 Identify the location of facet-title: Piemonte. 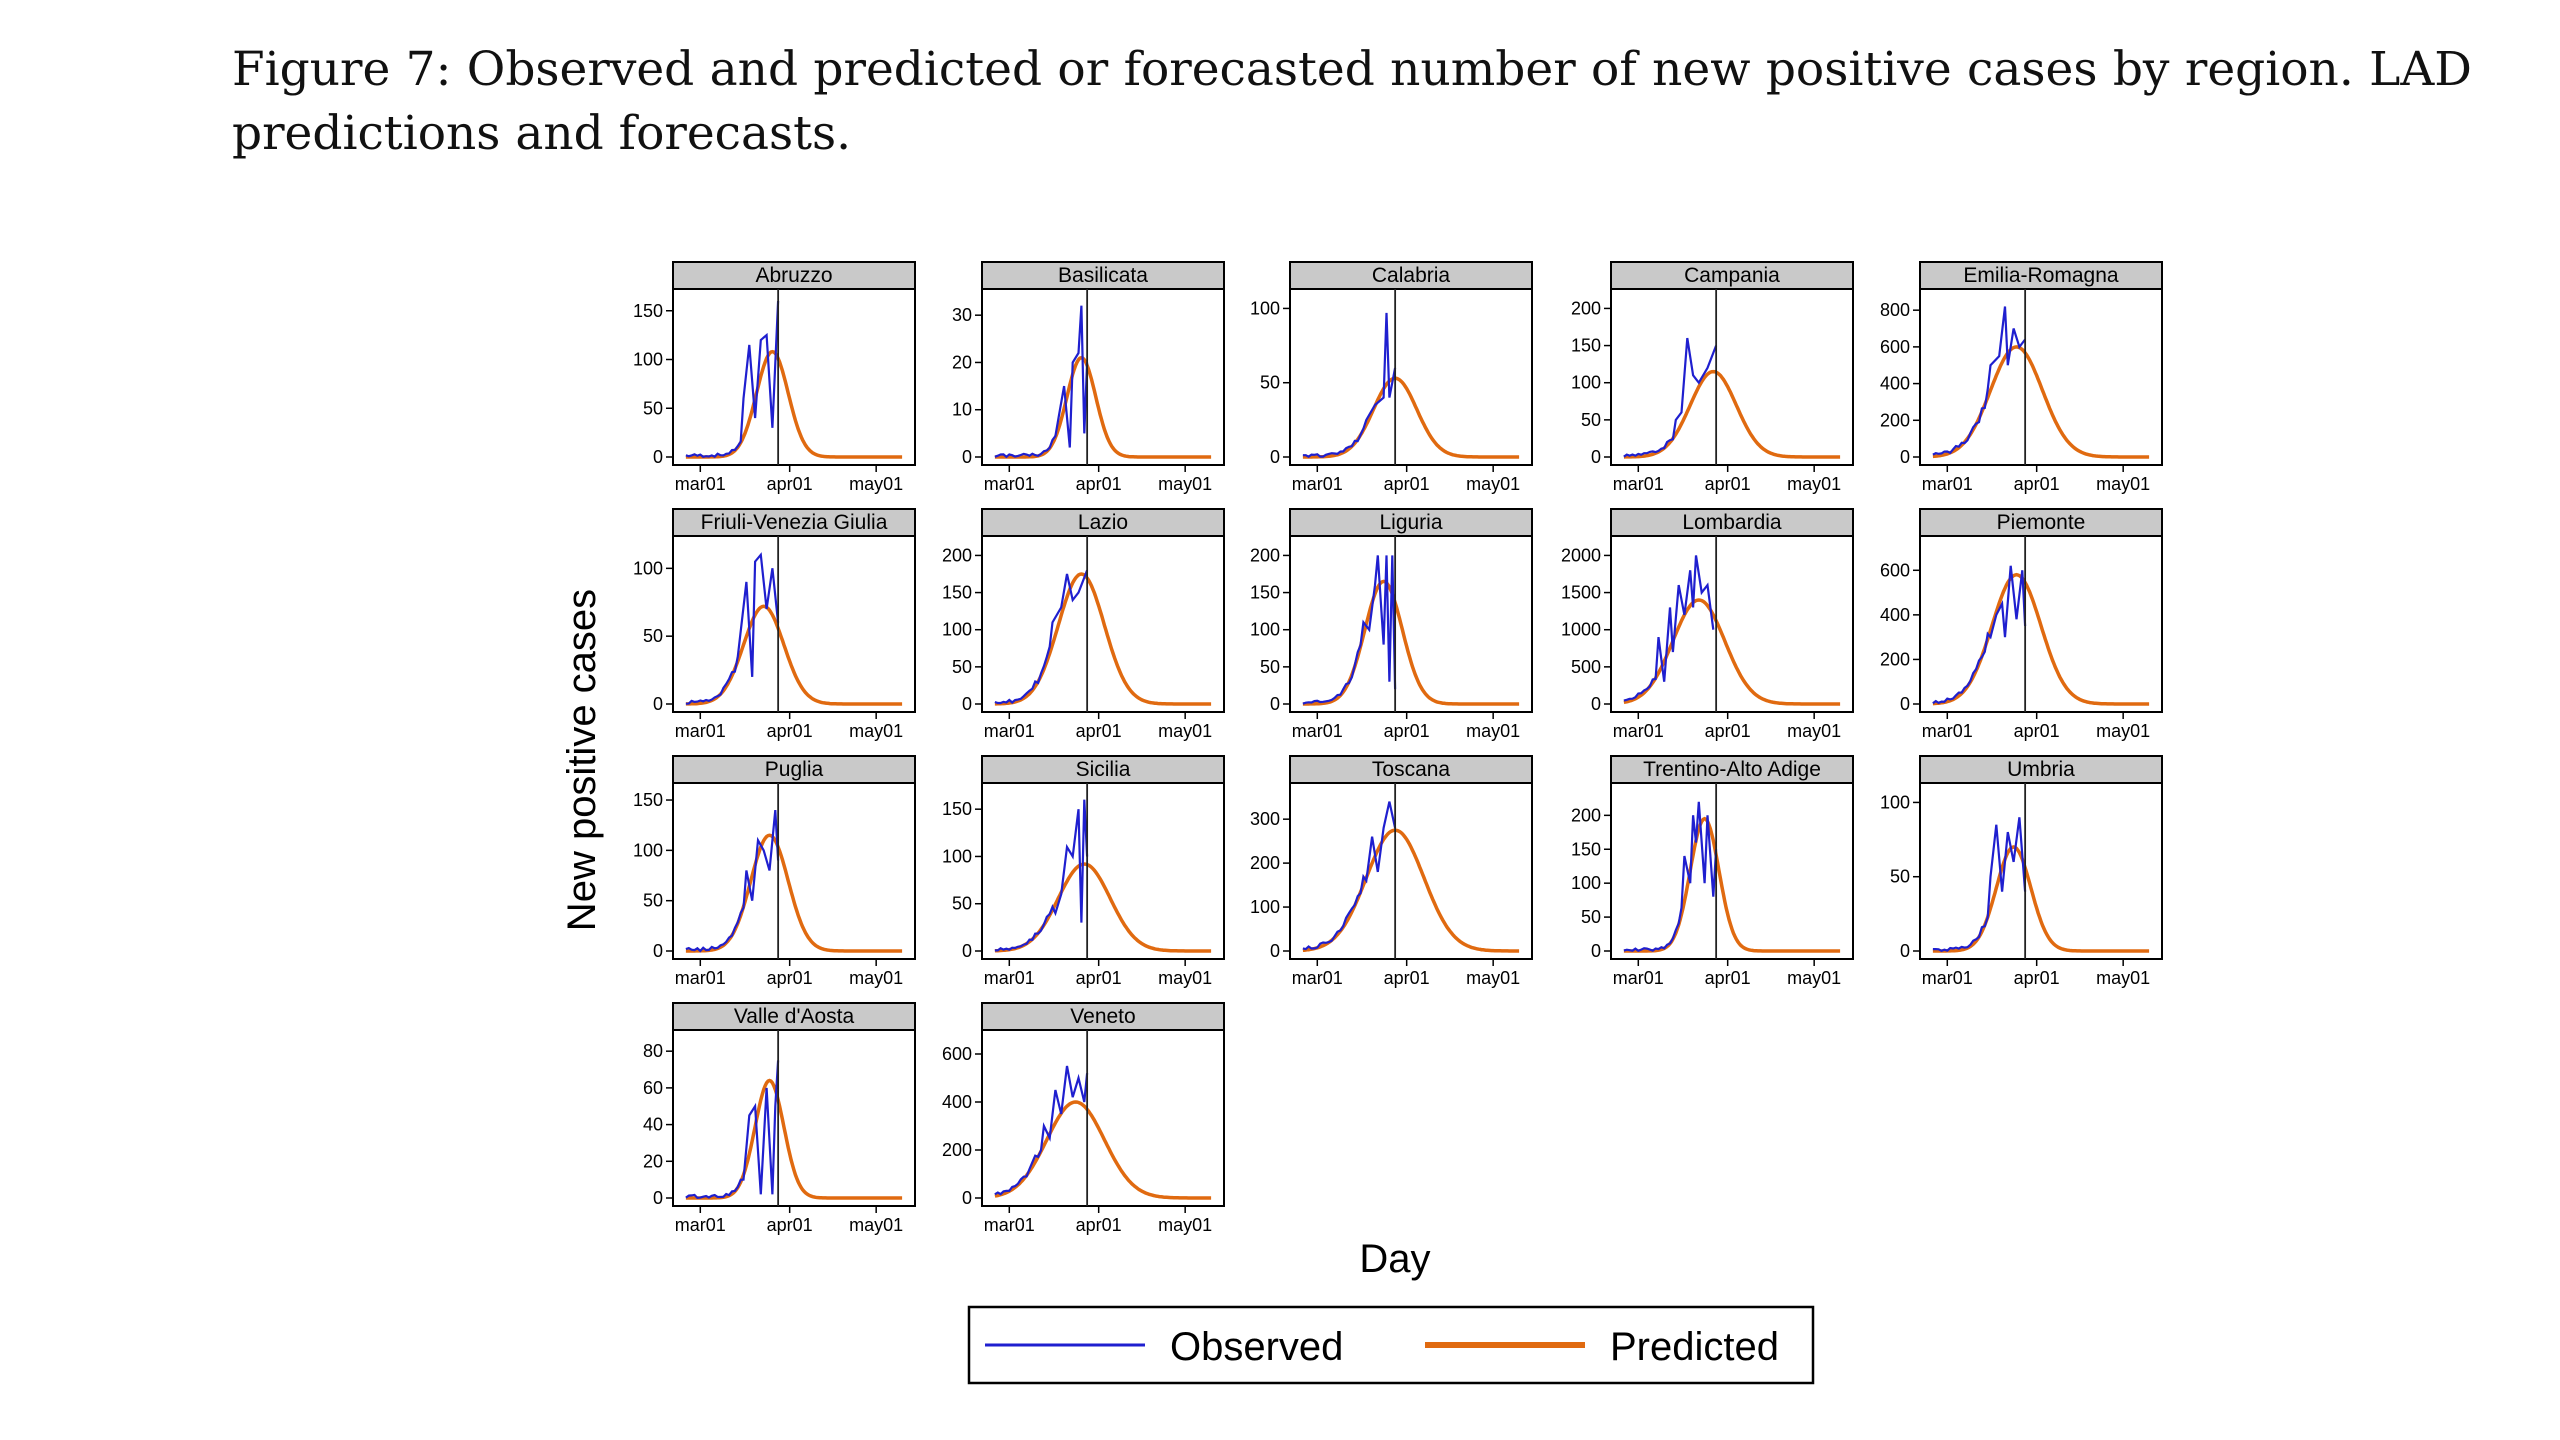
(2041, 522).